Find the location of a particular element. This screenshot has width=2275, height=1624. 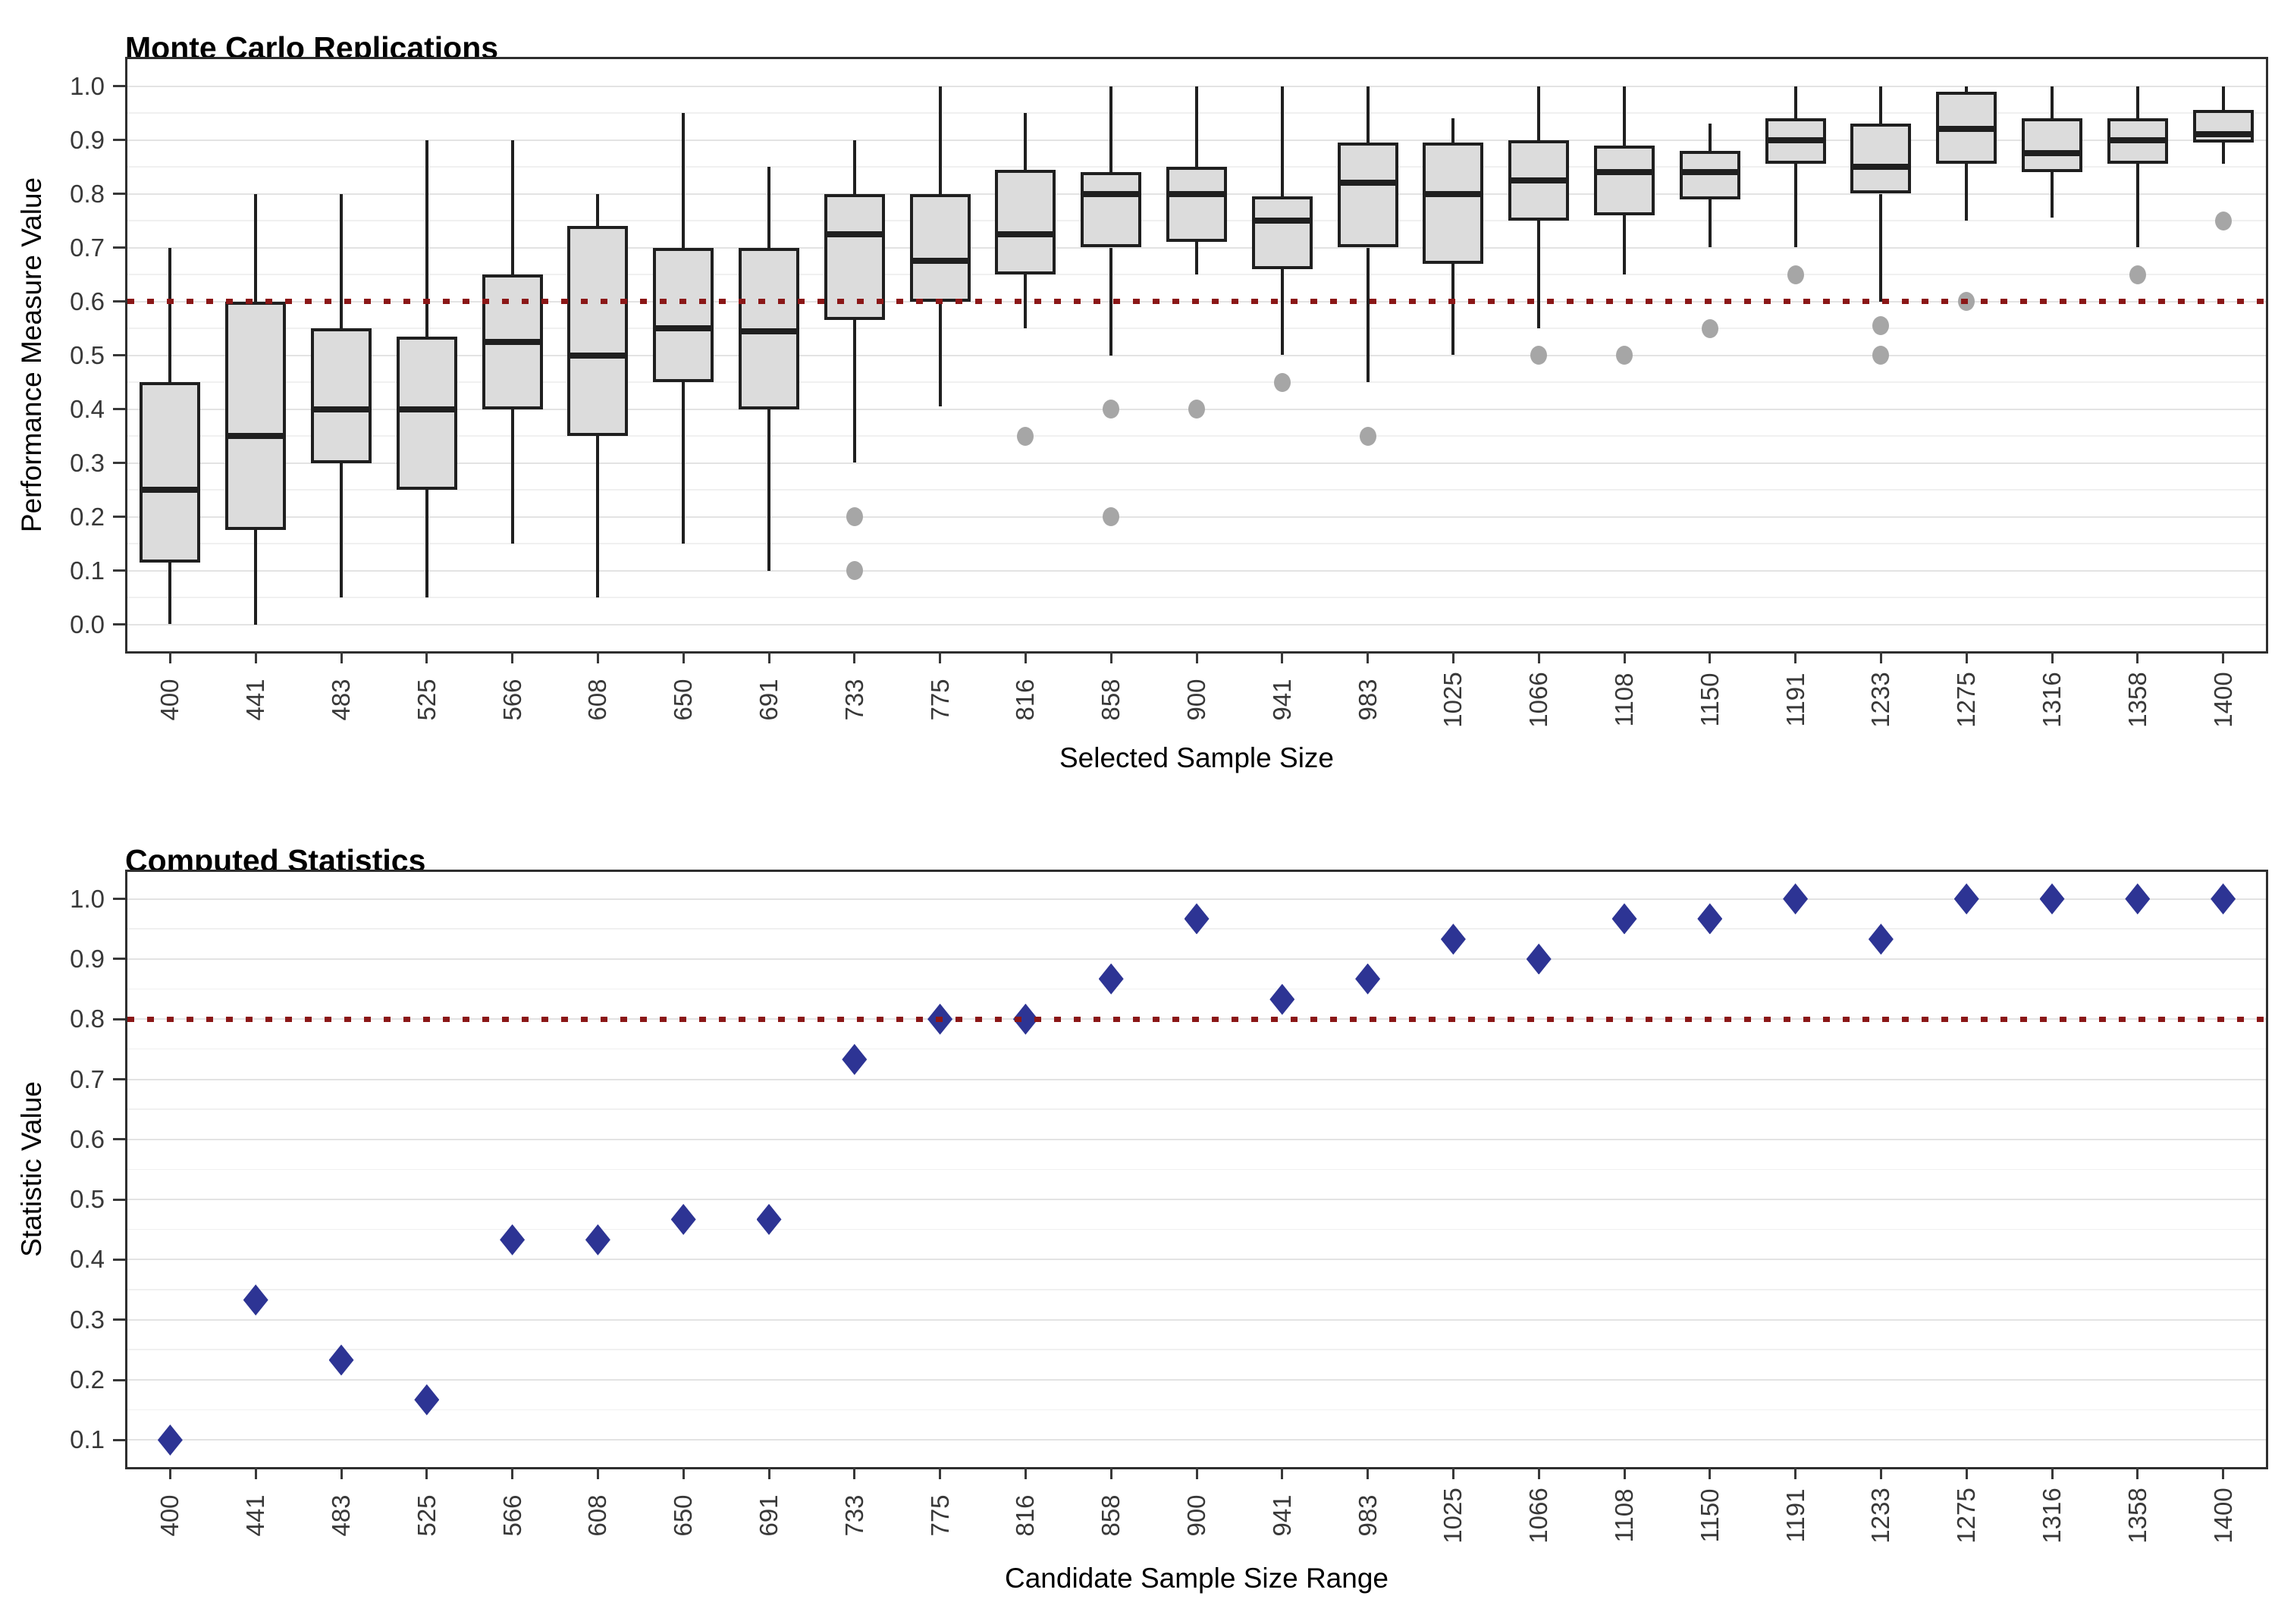

x-tick-label: 775 is located at coordinates (939, 700).